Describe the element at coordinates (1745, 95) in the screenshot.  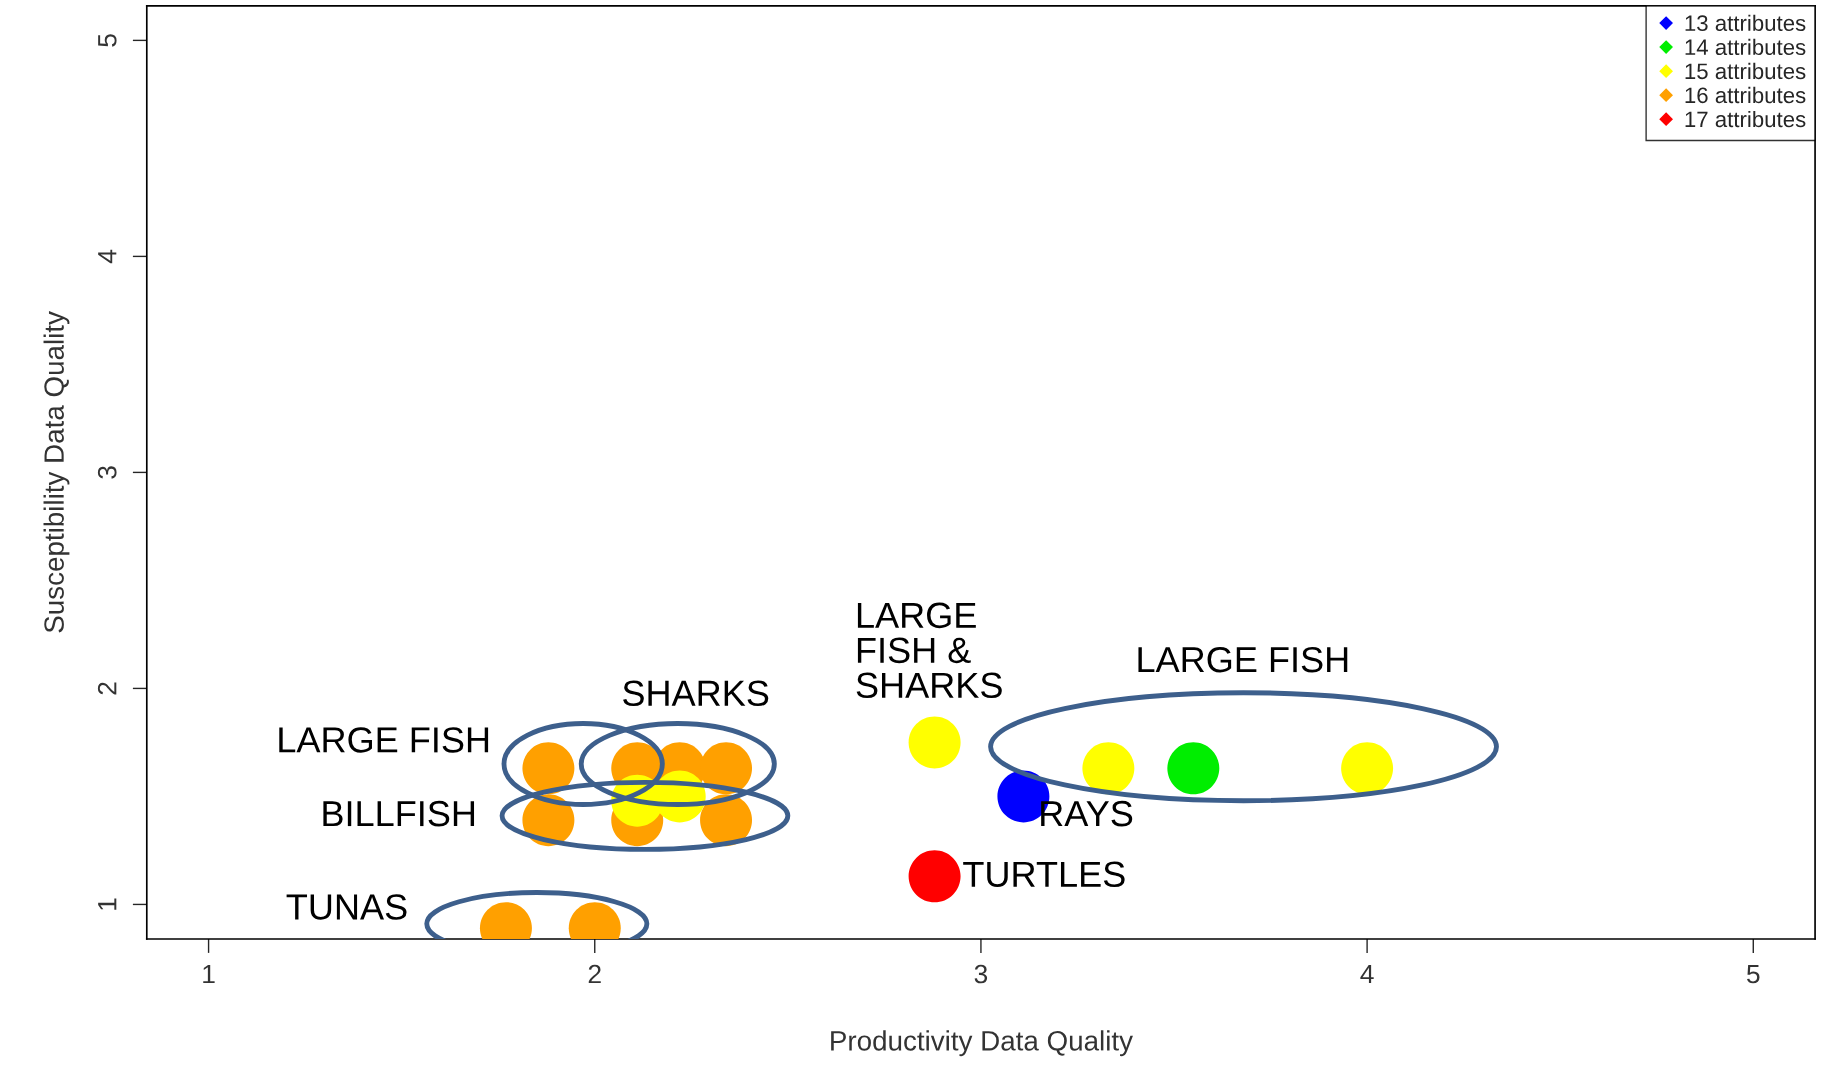
I see `legend-label: 16 attributes` at that location.